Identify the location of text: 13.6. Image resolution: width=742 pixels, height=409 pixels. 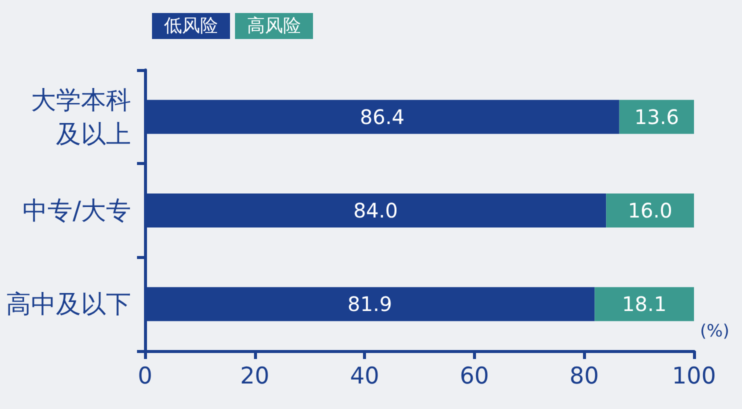
(656, 116).